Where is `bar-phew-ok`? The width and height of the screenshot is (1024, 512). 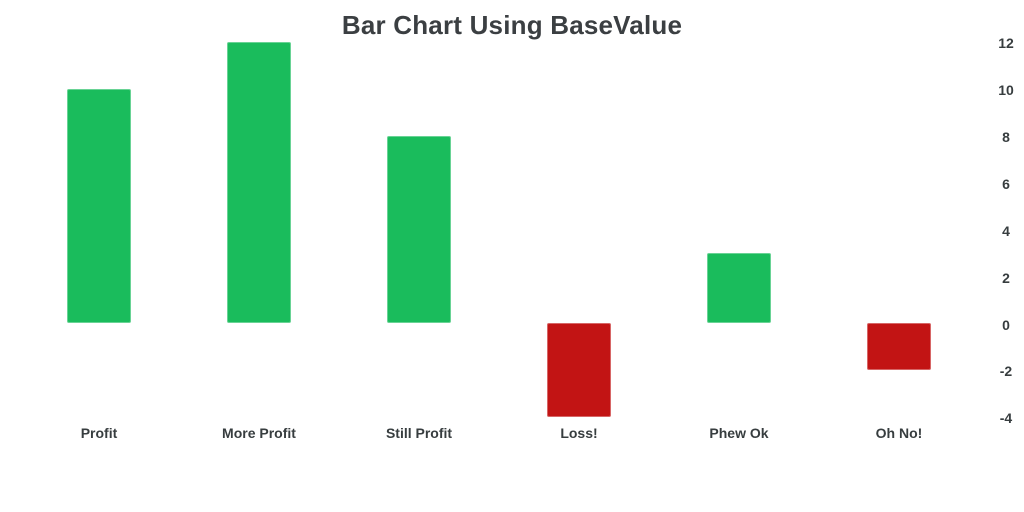 bar-phew-ok is located at coordinates (739, 287).